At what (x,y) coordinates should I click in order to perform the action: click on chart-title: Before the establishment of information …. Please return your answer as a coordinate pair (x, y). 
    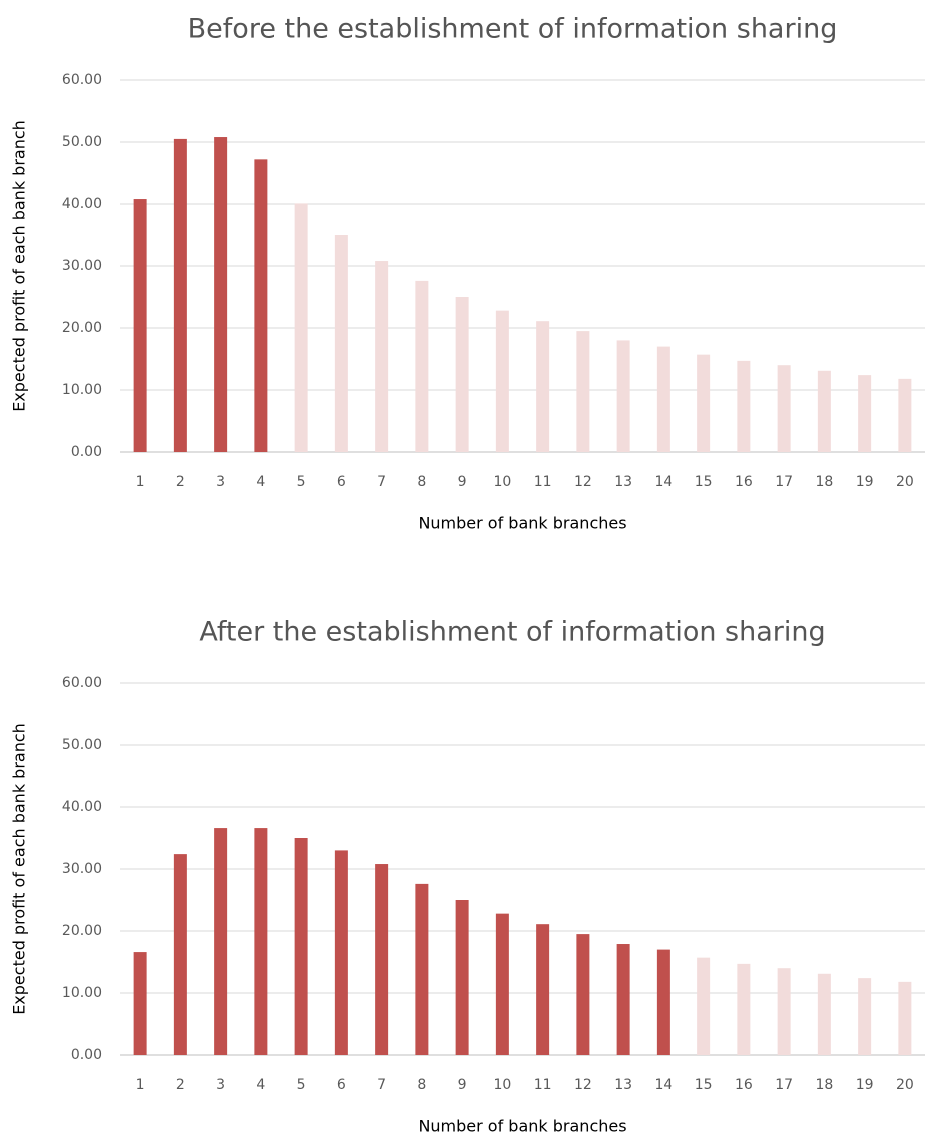
    Looking at the image, I should click on (513, 29).